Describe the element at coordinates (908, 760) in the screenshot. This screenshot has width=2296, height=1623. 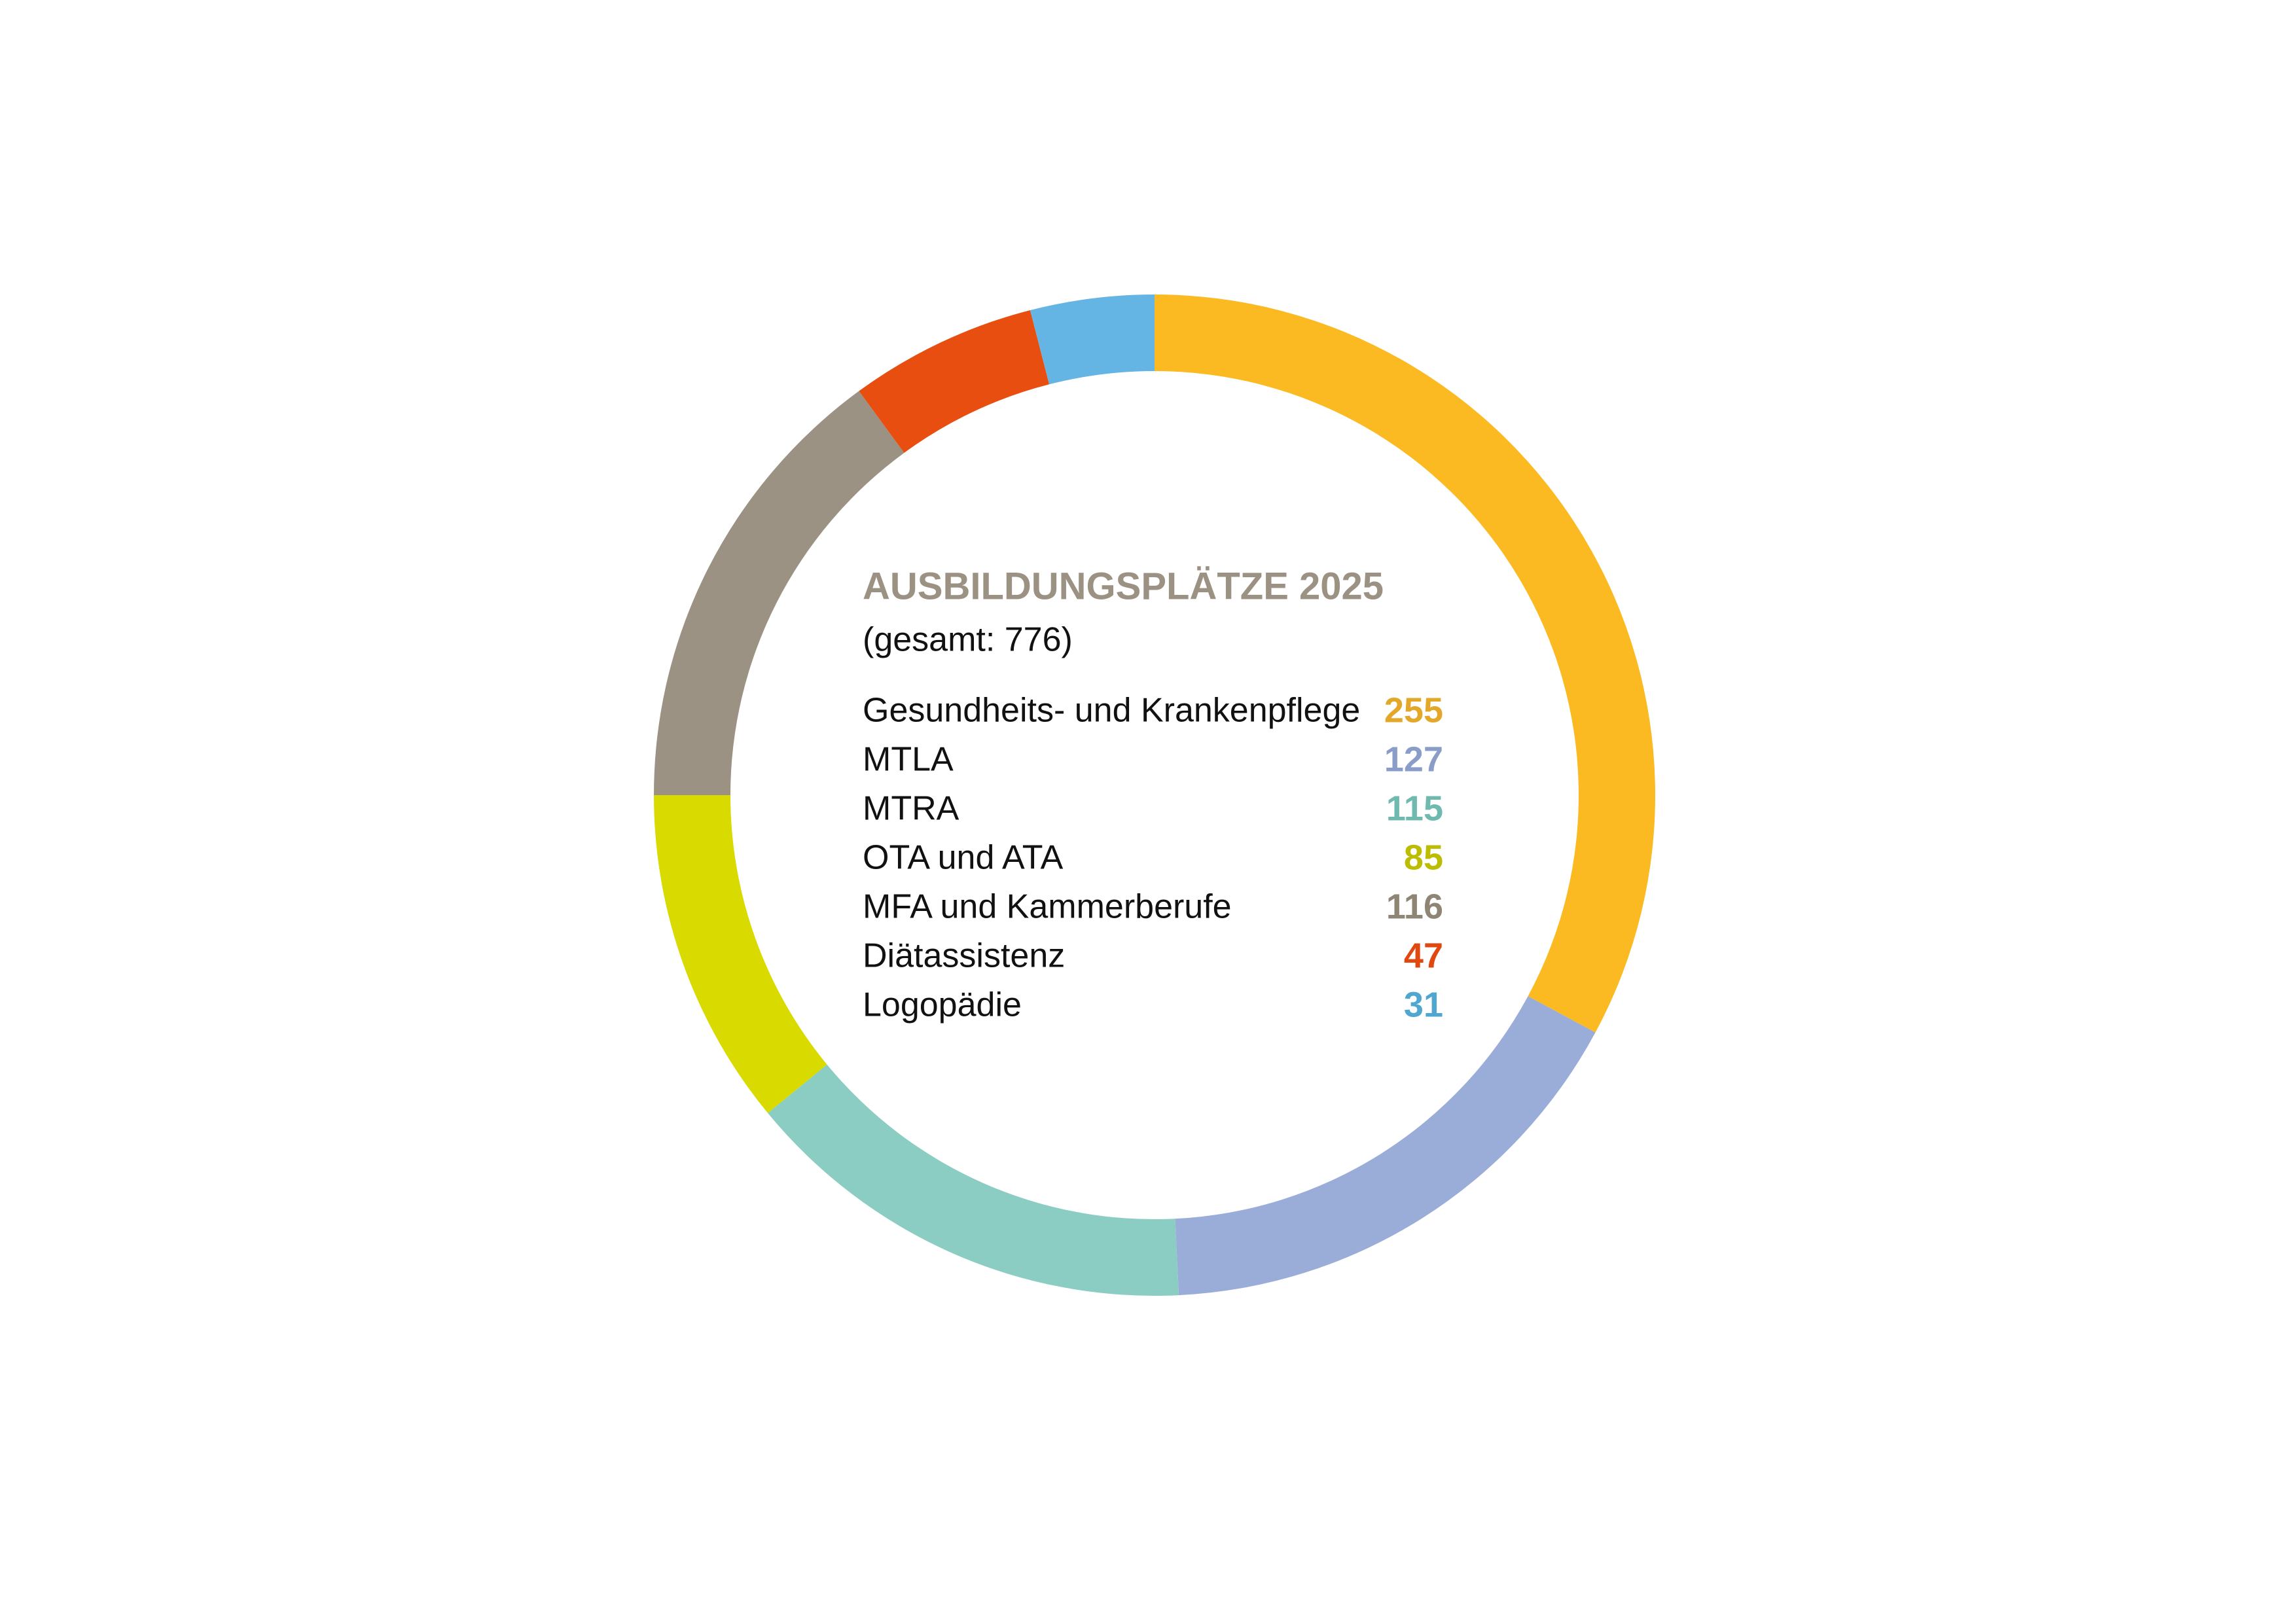
I see `legend-label: MTLA` at that location.